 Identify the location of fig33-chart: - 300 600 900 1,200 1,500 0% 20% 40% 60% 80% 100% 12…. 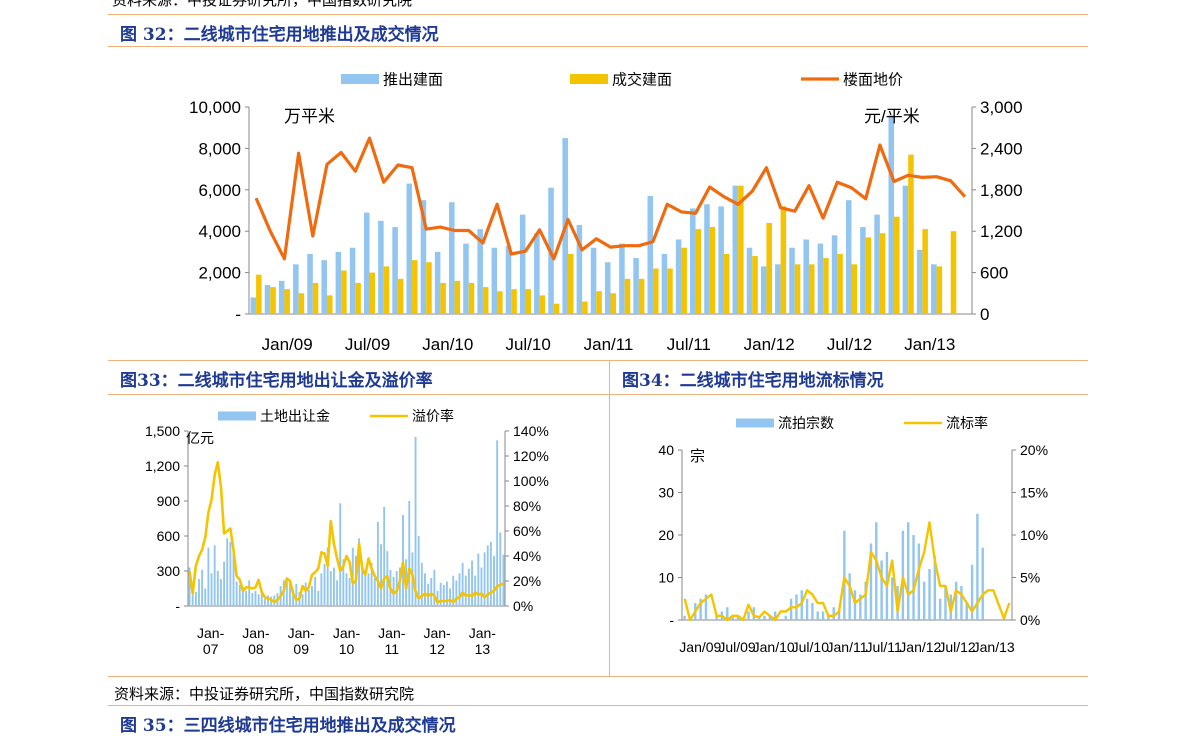
(347, 532).